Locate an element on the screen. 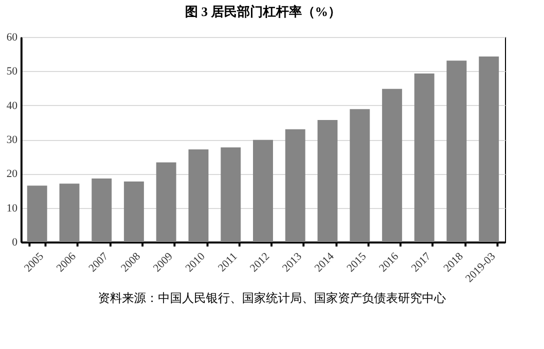 This screenshot has width=544, height=349. y-tick-label: 40 is located at coordinates (12, 106).